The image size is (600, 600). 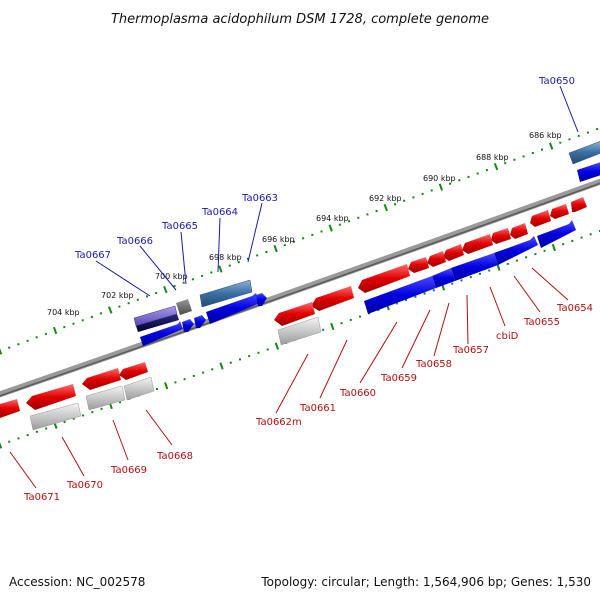 What do you see at coordinates (219, 212) in the screenshot?
I see `gene-label-ta0664: Ta0664` at bounding box center [219, 212].